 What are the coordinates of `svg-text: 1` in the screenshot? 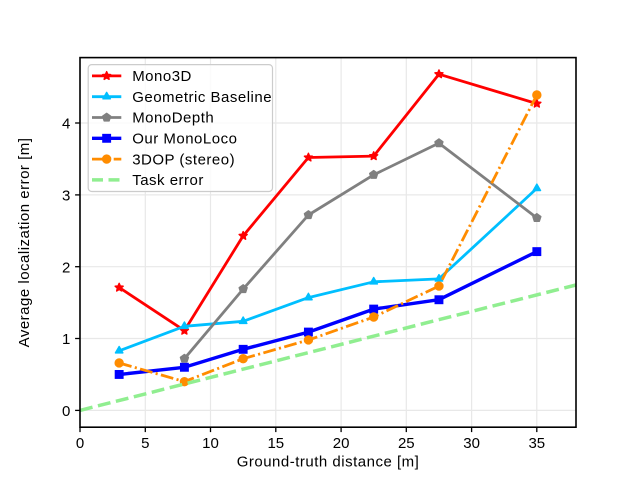 It's located at (66, 339).